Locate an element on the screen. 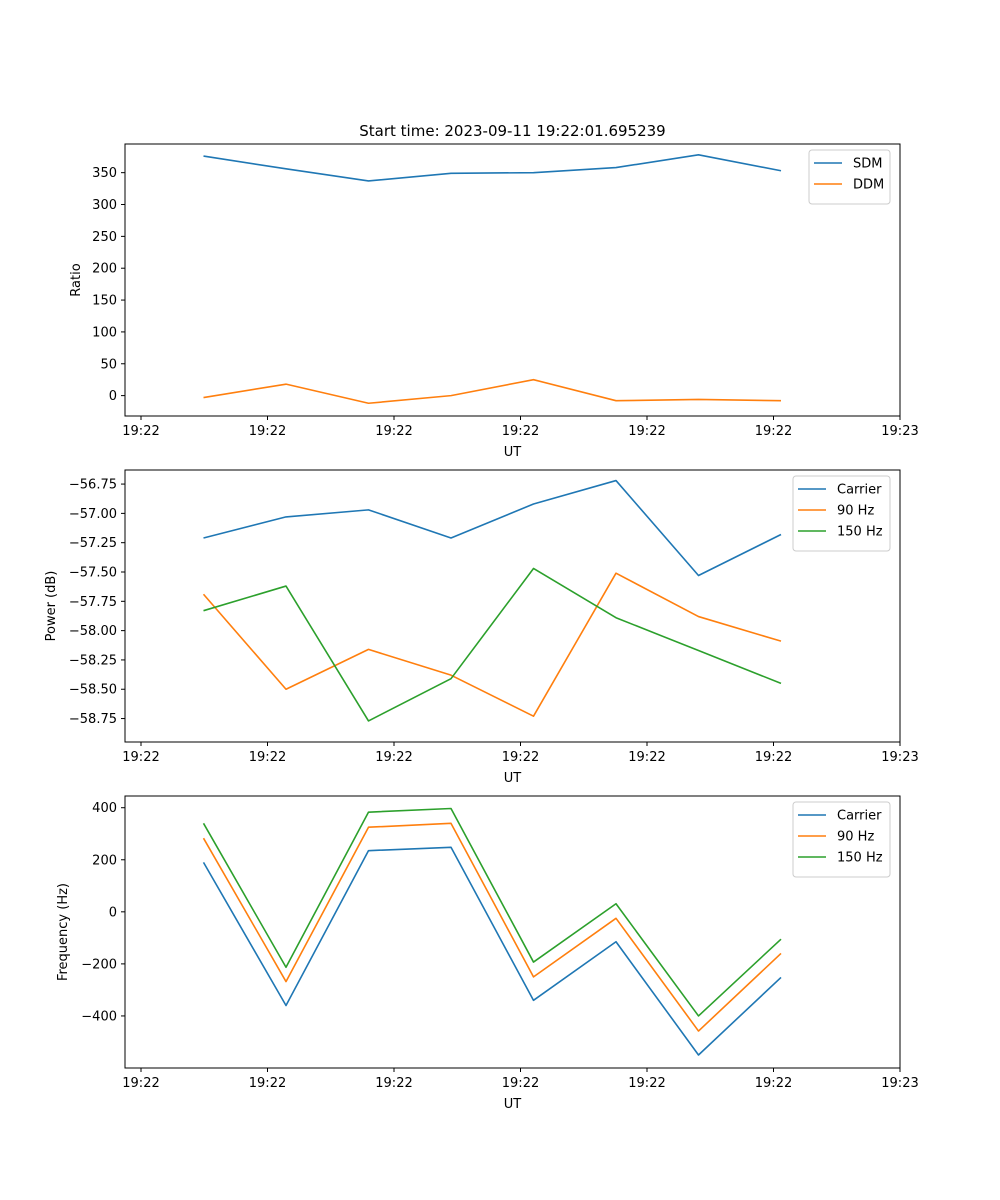 Image resolution: width=1000 pixels, height=1200 pixels. frequency-series-150-hz is located at coordinates (492, 912).